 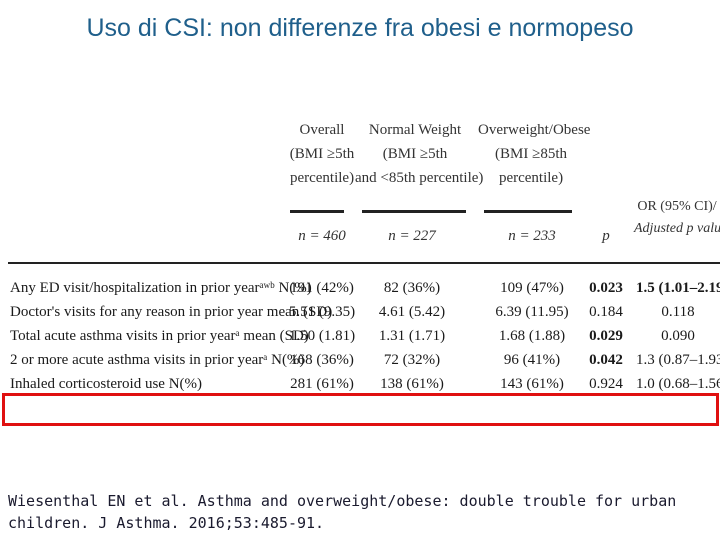 What do you see at coordinates (106, 384) in the screenshot?
I see `cell-label: Inhaled corticosteroid use N(%)` at bounding box center [106, 384].